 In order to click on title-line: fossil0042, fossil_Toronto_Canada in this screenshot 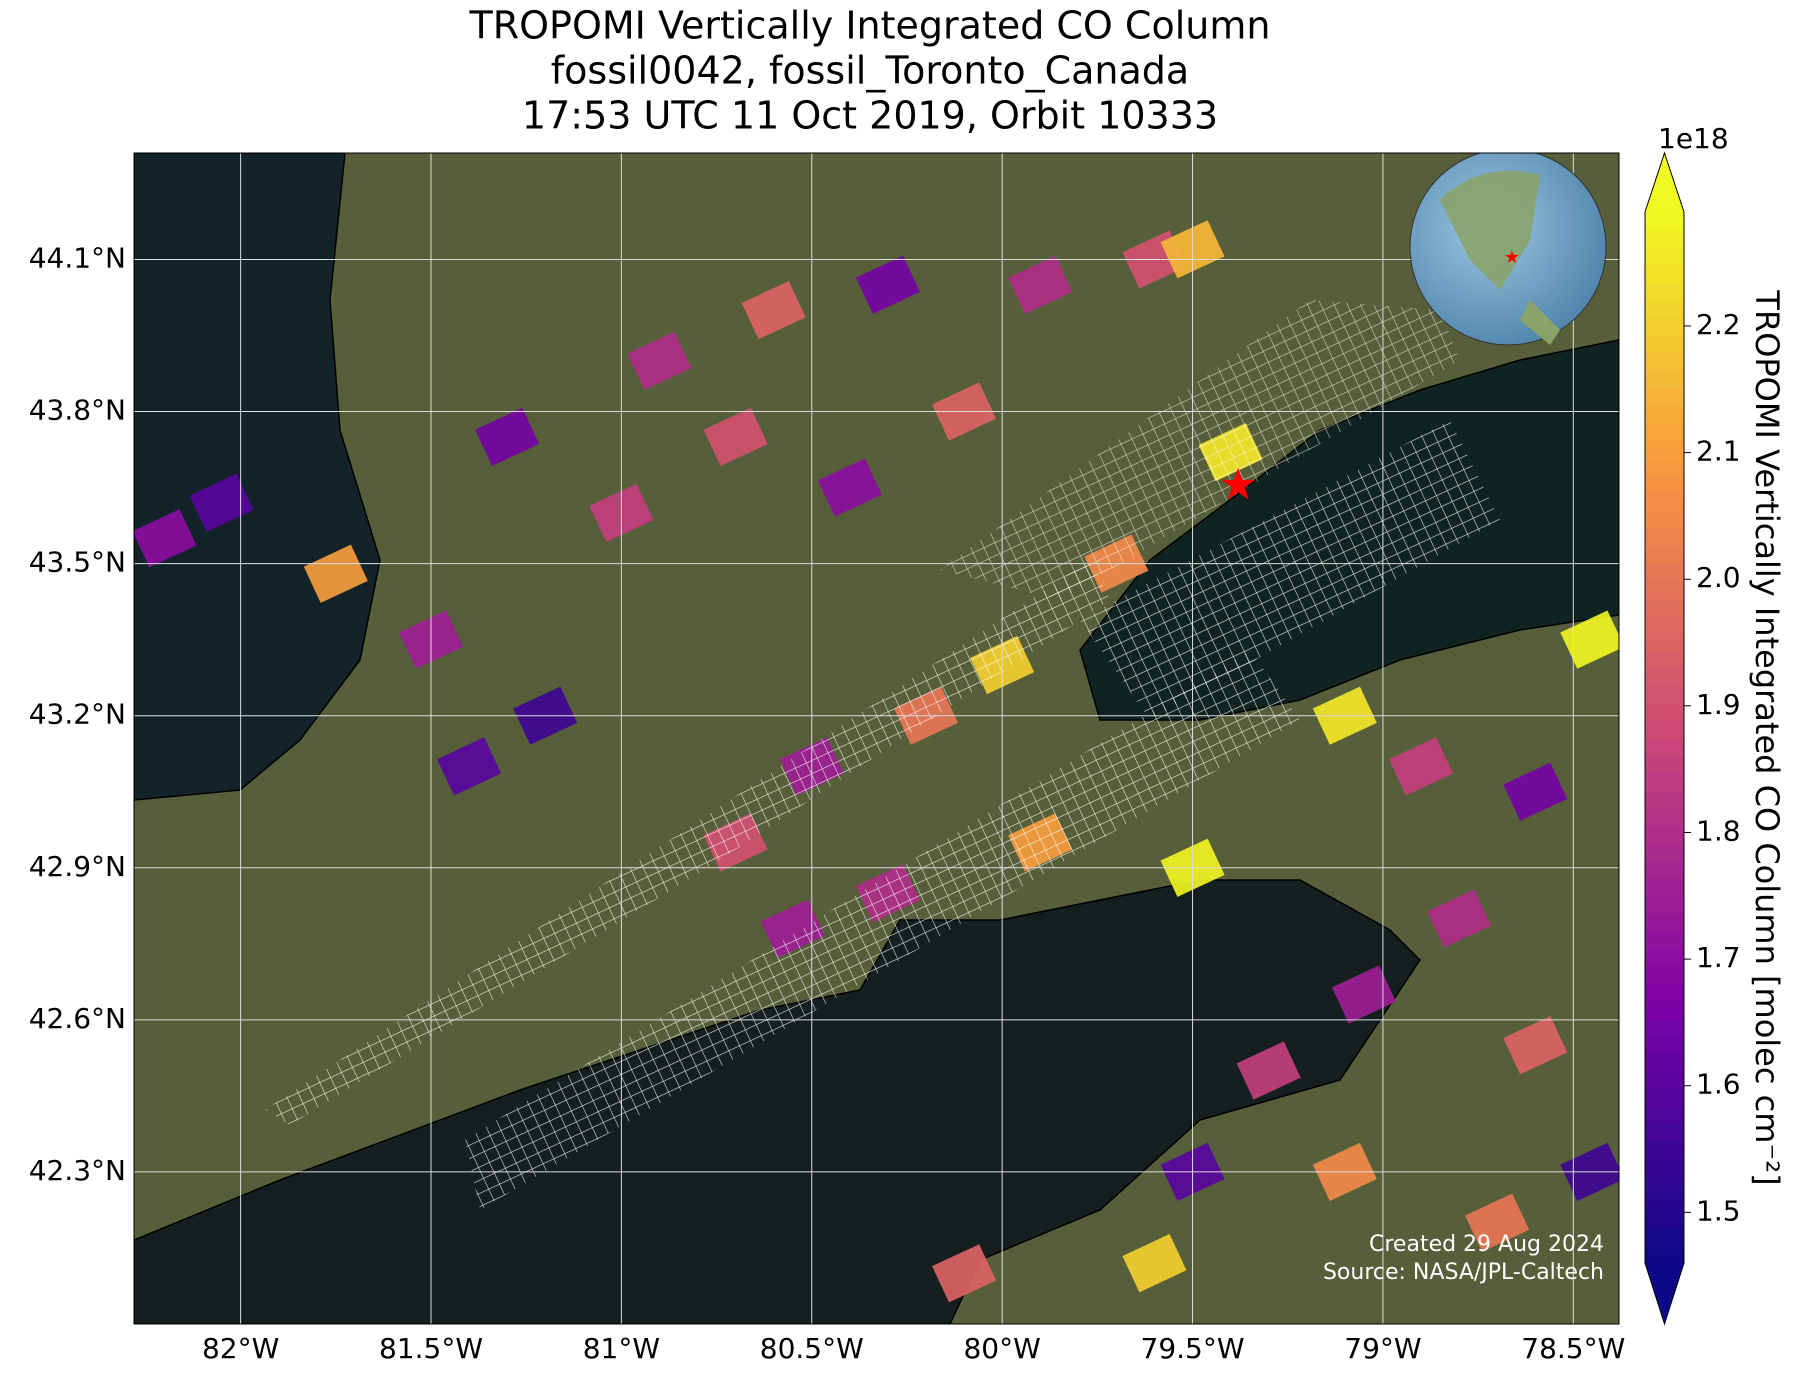, I will do `click(870, 71)`.